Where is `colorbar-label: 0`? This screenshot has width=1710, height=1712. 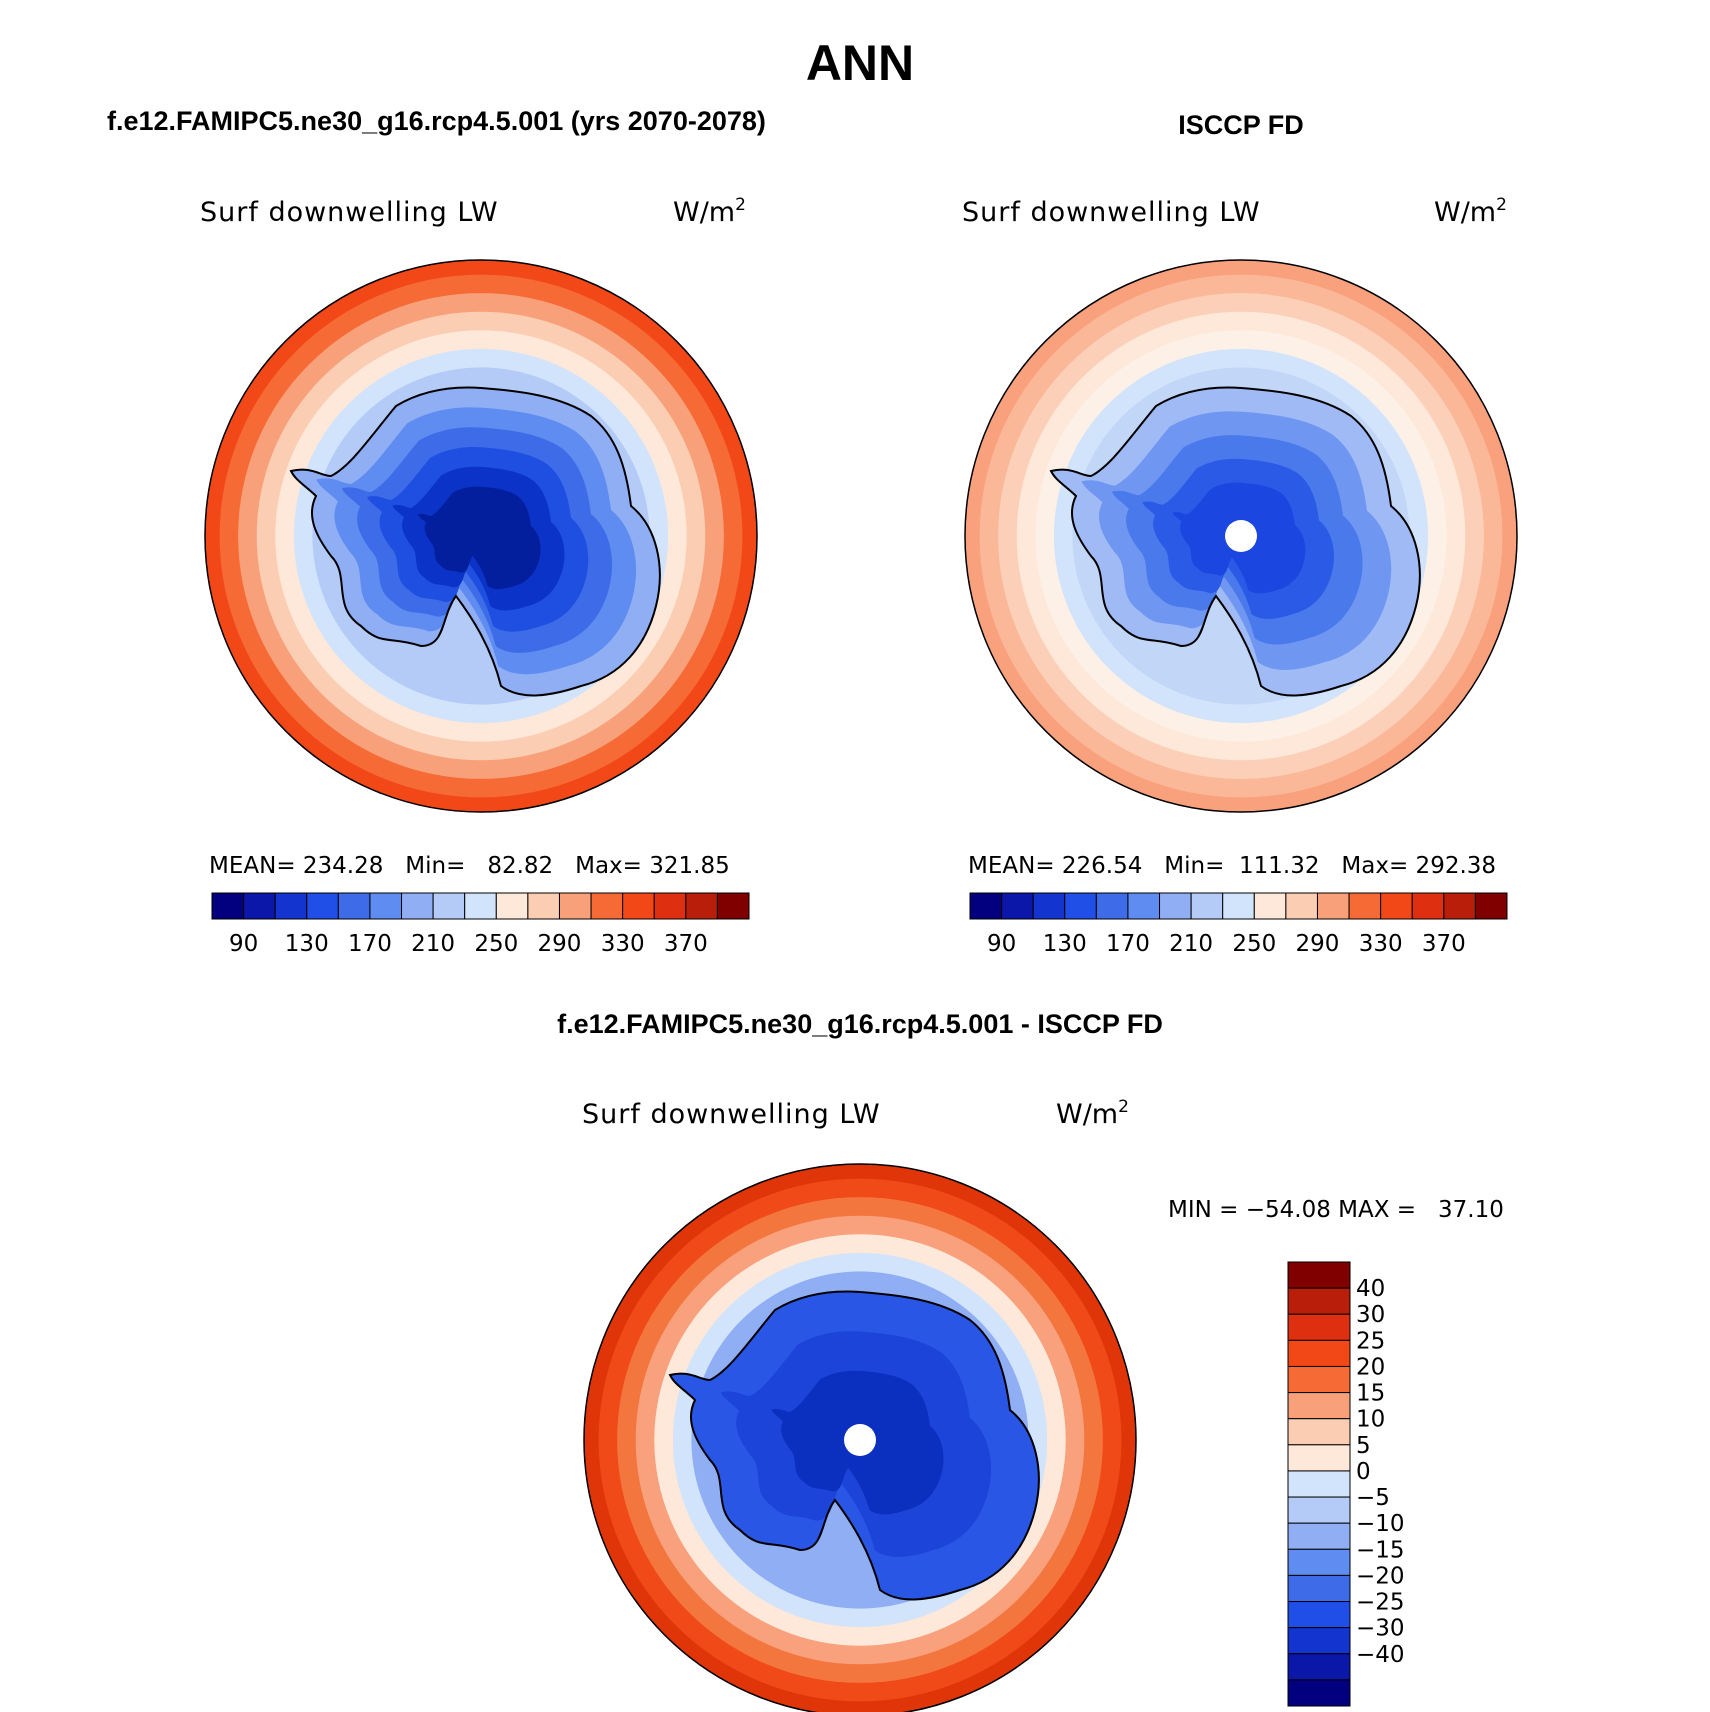 colorbar-label: 0 is located at coordinates (1363, 1472).